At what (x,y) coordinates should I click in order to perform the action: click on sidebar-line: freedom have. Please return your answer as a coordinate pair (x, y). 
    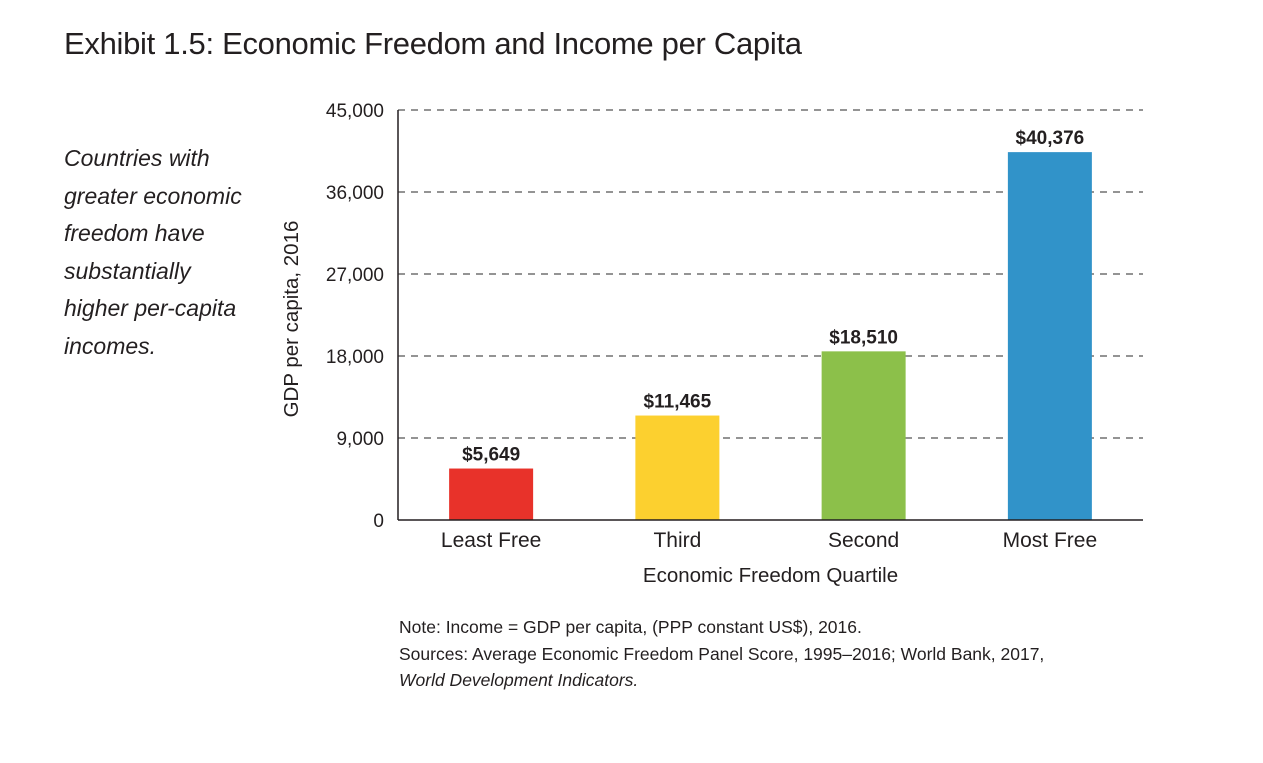
    Looking at the image, I should click on (134, 233).